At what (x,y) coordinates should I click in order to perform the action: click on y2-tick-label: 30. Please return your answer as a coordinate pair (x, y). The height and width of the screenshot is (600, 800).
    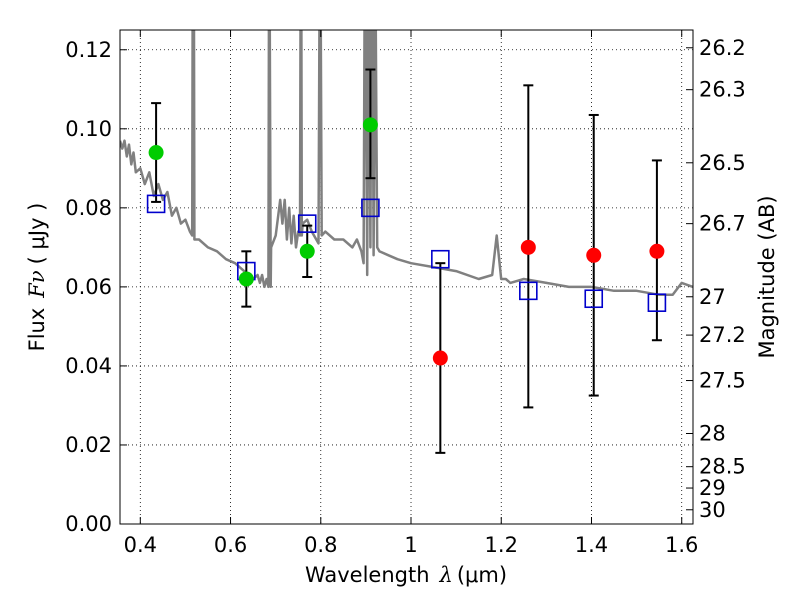
    Looking at the image, I should click on (712, 510).